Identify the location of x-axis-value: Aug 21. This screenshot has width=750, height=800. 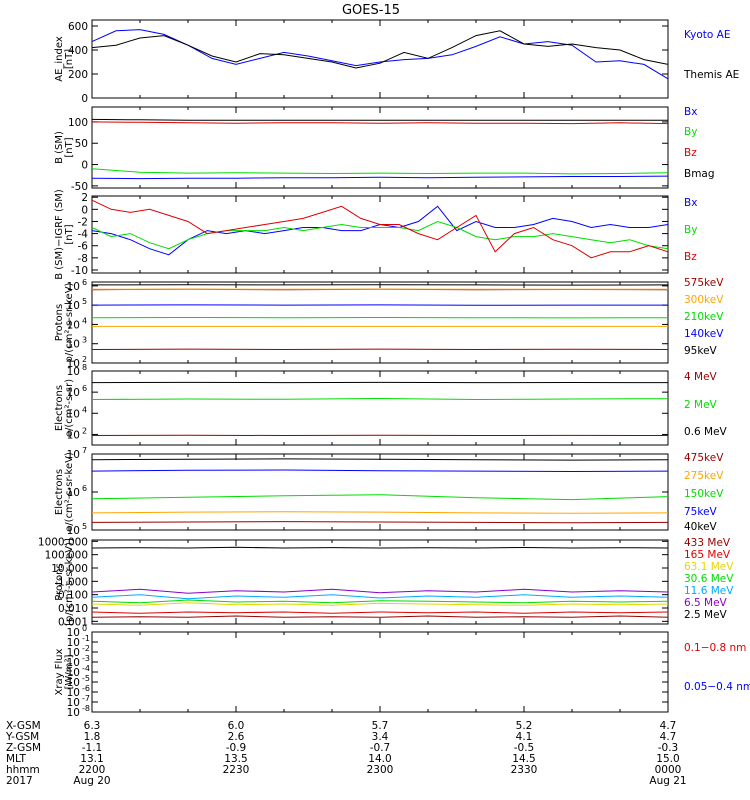
(667, 781).